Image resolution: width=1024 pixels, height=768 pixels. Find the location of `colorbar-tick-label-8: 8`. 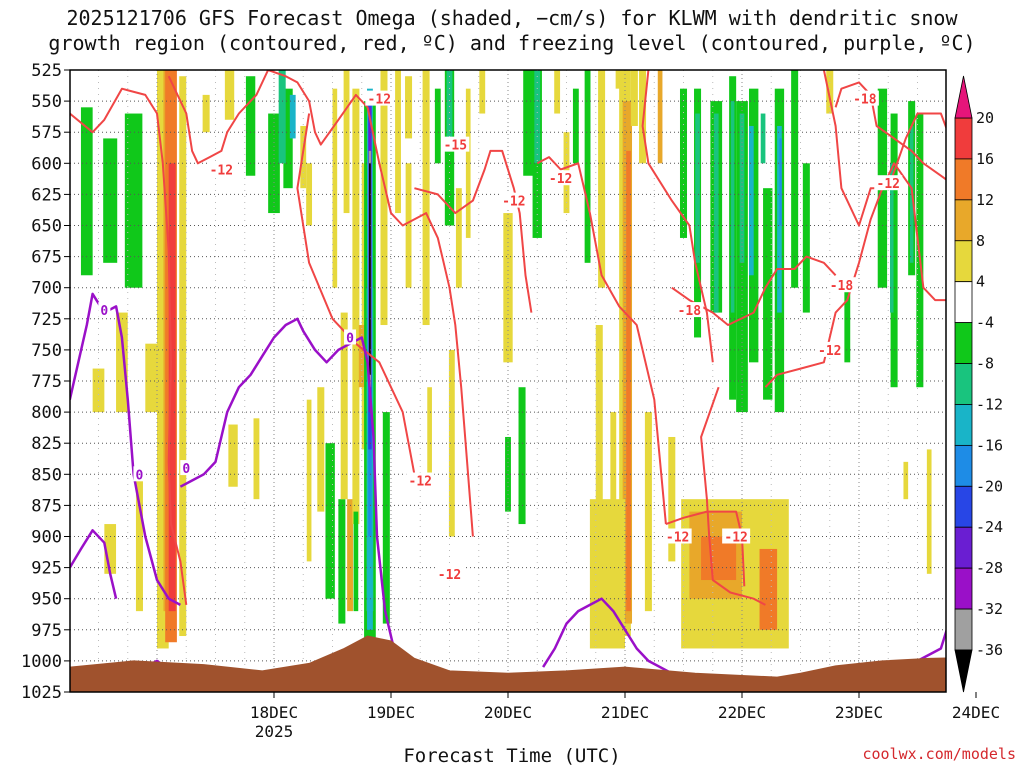

colorbar-tick-label-8: 8 is located at coordinates (980, 241).